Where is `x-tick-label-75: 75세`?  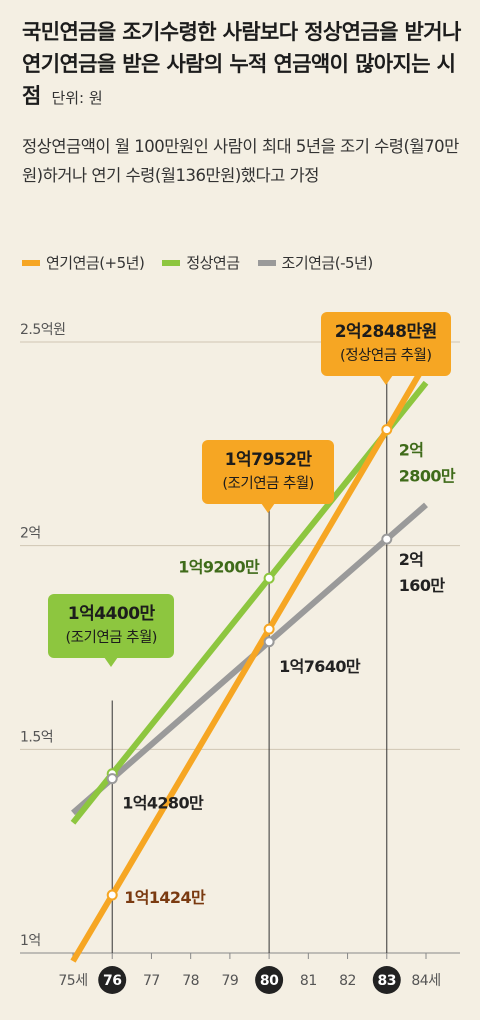
x-tick-label-75: 75세 is located at coordinates (72, 981).